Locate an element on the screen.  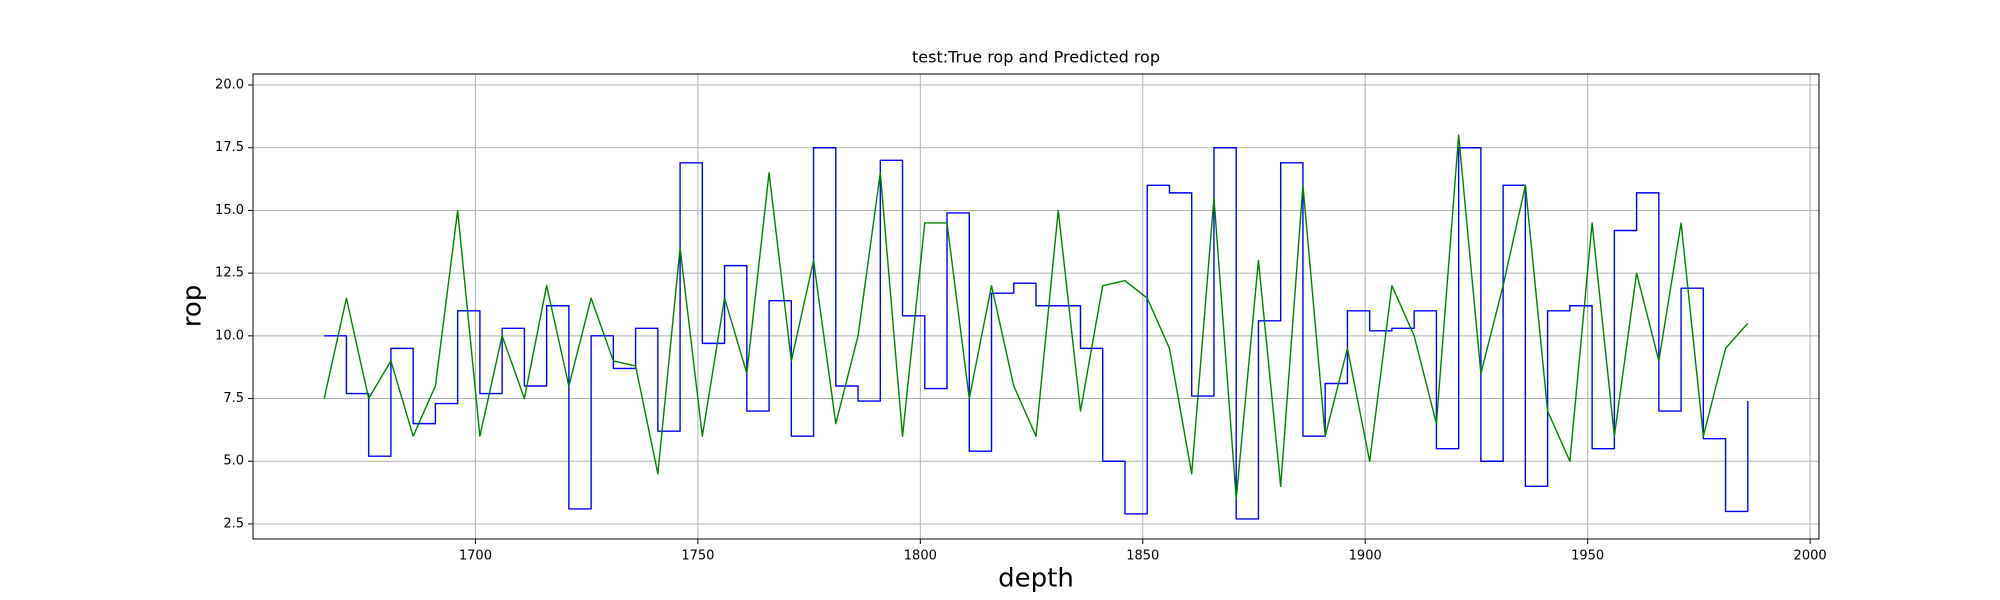
x-tick-label: 1750 is located at coordinates (697, 556).